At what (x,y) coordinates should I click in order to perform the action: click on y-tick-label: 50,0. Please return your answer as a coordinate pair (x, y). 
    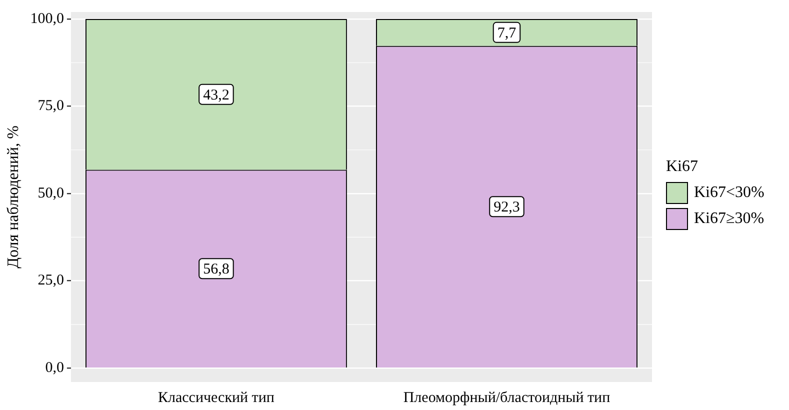
    Looking at the image, I should click on (51, 193).